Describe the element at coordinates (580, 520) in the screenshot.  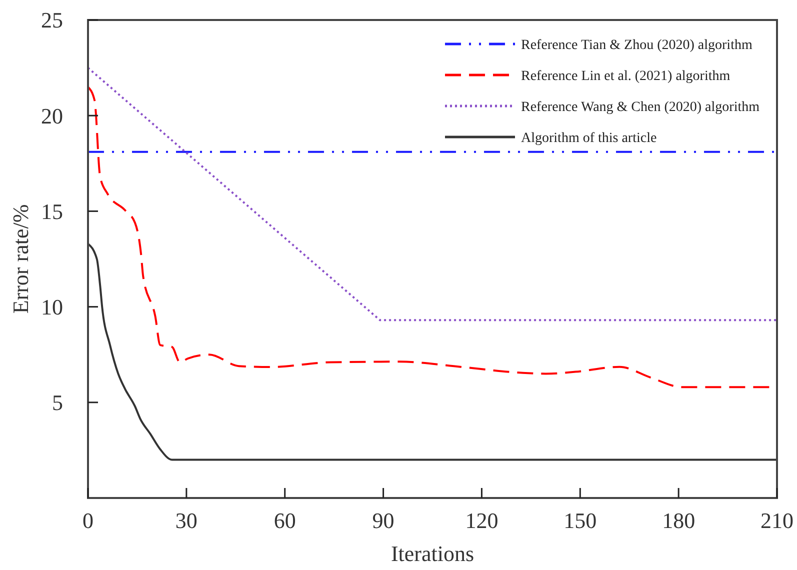
I see `x-tick-label: 150` at that location.